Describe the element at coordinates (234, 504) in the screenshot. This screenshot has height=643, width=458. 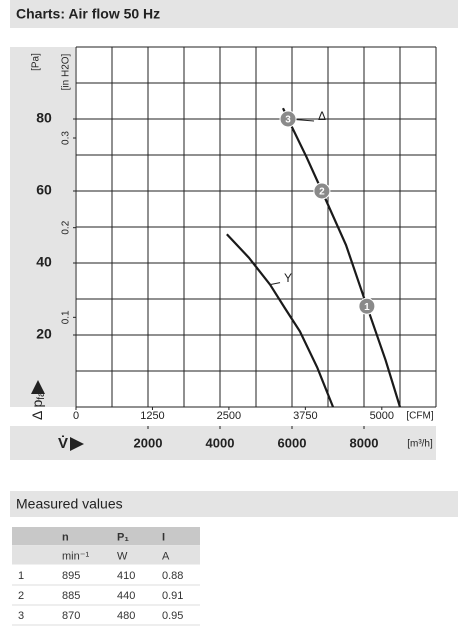
I see `section-band` at that location.